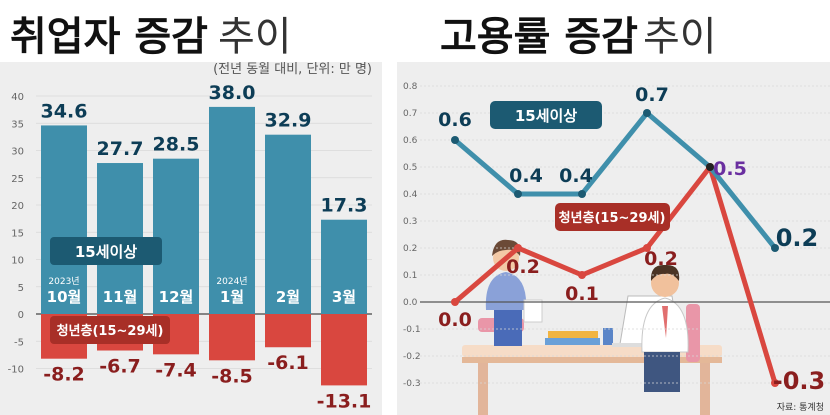 The width and height of the screenshot is (830, 415). I want to click on bar-value-label: 34.6, so click(64, 111).